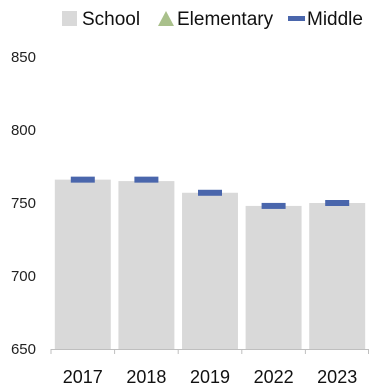  I want to click on x-category-label: 2019, so click(210, 377).